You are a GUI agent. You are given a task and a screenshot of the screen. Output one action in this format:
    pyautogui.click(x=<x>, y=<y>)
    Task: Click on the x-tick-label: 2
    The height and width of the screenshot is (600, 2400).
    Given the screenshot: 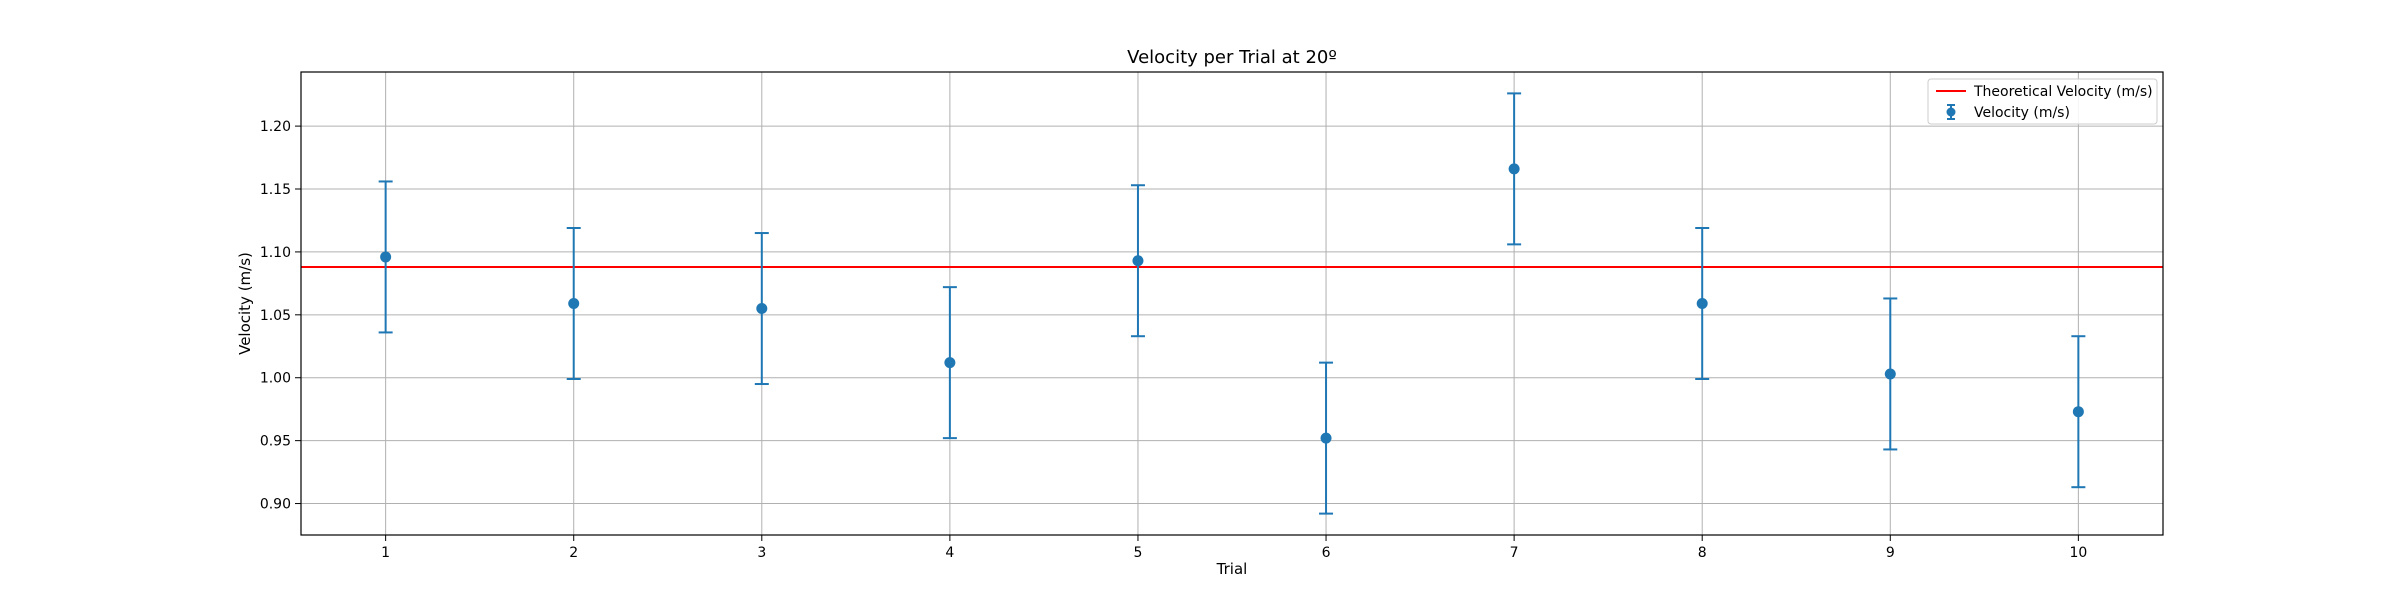 What is the action you would take?
    pyautogui.click(x=573, y=553)
    